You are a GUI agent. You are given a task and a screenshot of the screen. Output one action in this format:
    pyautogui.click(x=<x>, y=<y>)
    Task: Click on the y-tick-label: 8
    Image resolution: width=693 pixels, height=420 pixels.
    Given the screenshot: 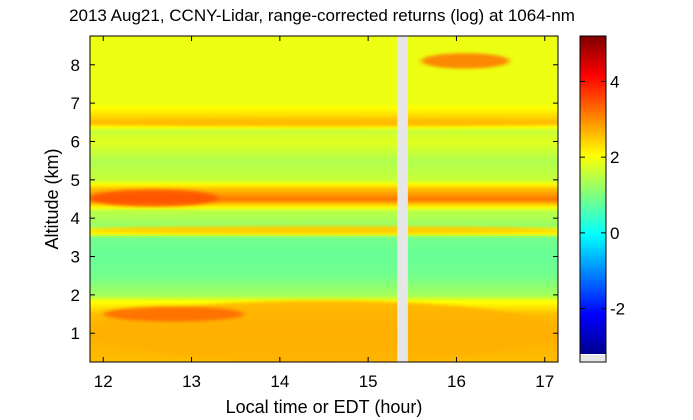 What is the action you would take?
    pyautogui.click(x=75, y=65)
    